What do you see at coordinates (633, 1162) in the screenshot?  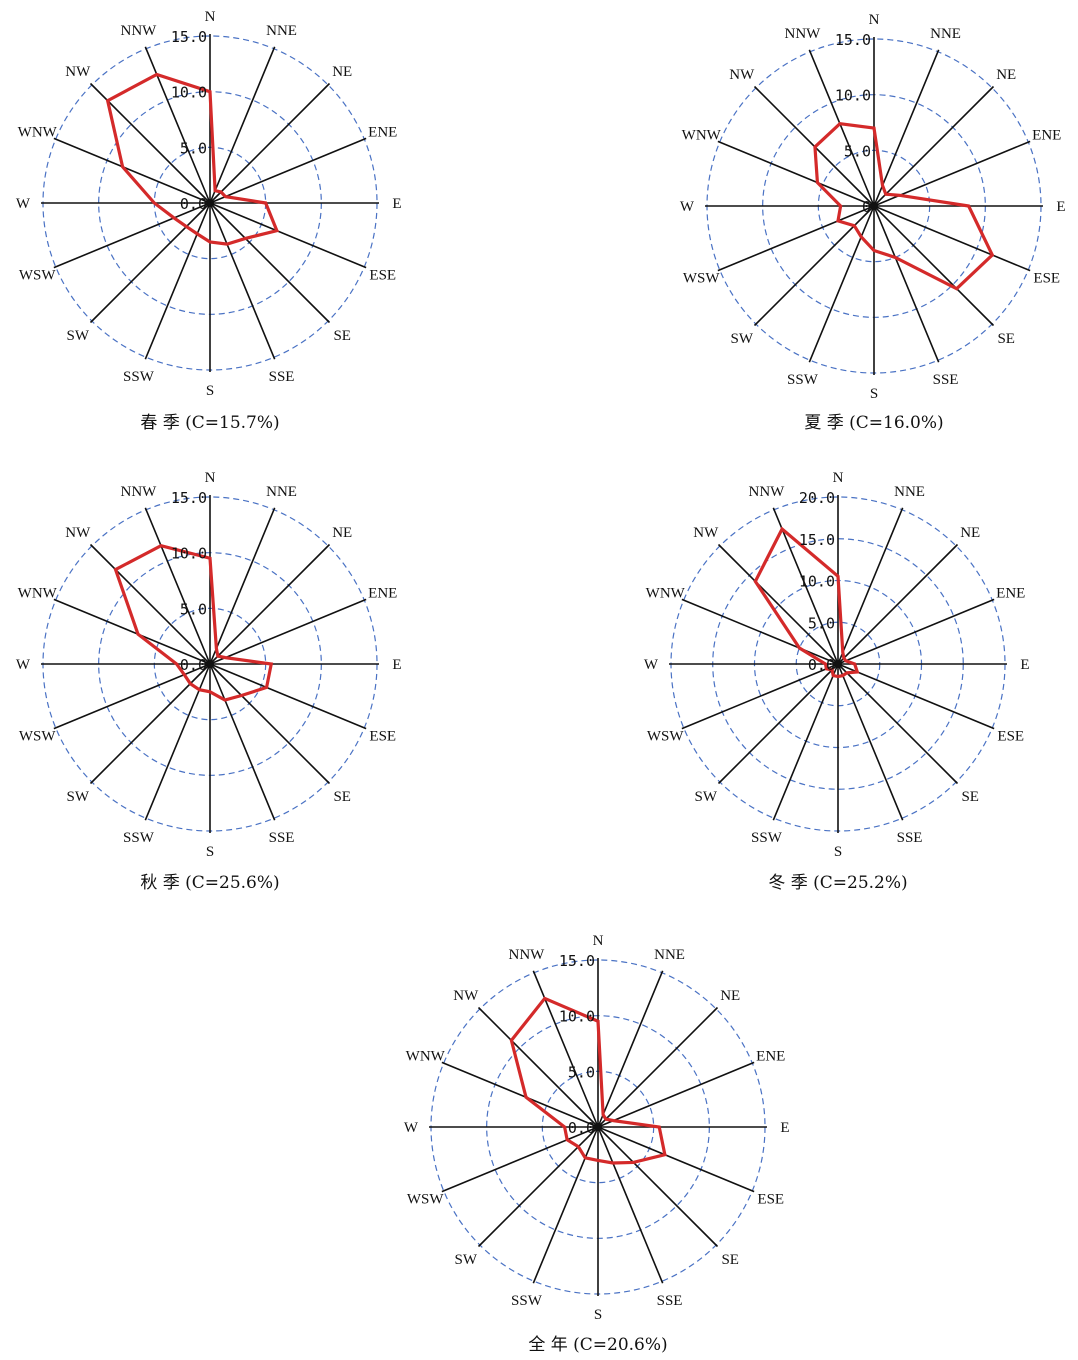 I see `data-point-se` at bounding box center [633, 1162].